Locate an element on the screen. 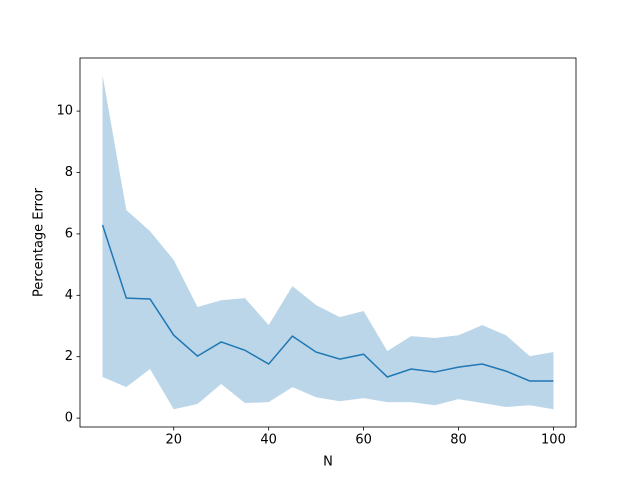 This screenshot has width=640, height=480. y-tick-label: 4 is located at coordinates (69, 295).